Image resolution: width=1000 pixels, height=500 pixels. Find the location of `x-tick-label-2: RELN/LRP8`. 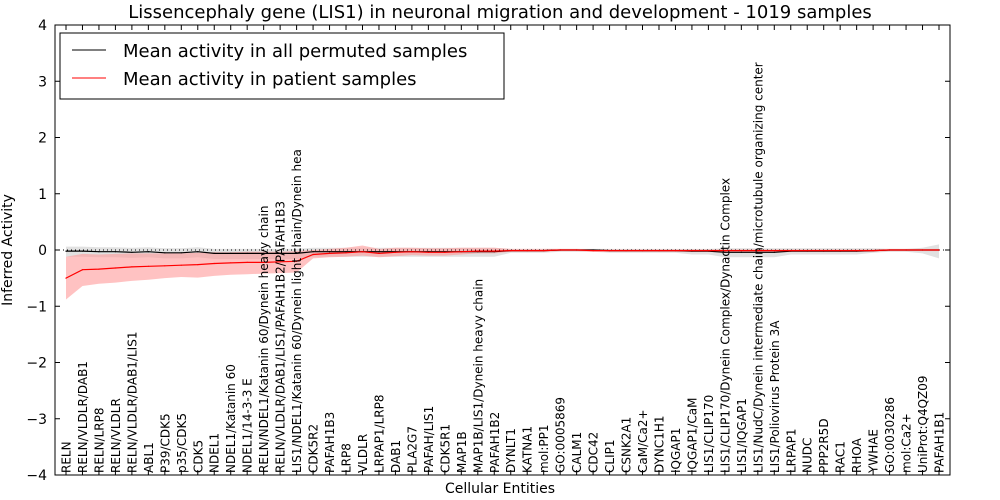

x-tick-label-2: RELN/LRP8 is located at coordinates (99, 440).